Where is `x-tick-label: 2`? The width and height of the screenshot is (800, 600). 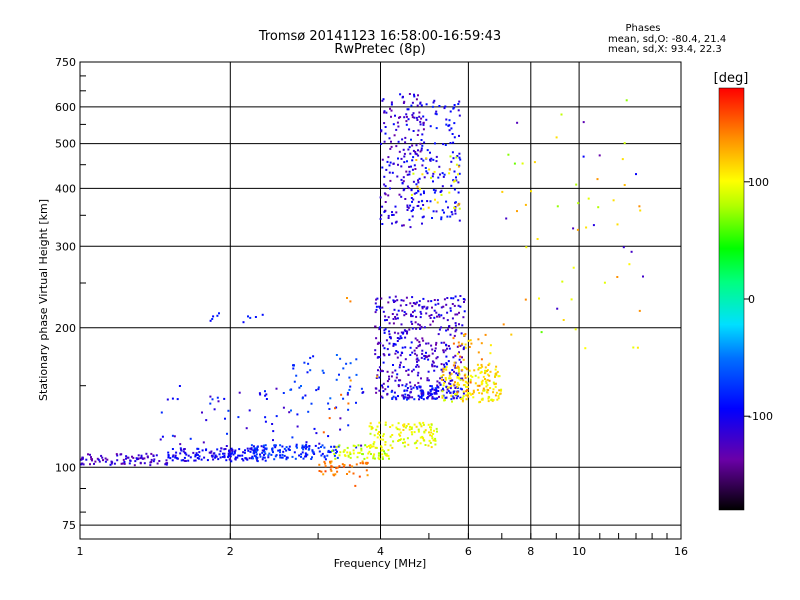
x-tick-label: 2 is located at coordinates (230, 551).